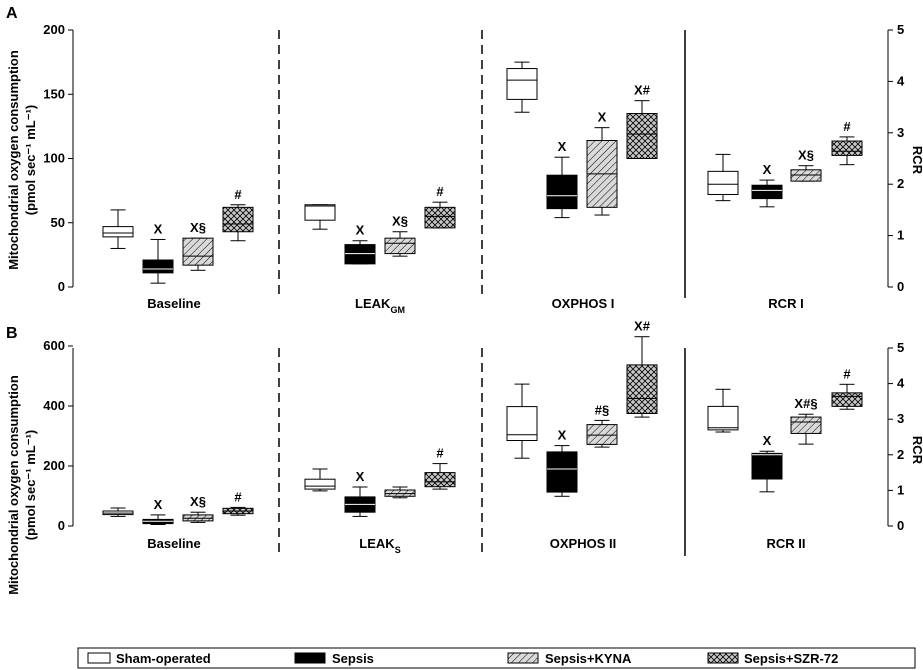  Describe the element at coordinates (30, 485) in the screenshot. I see `panel-b-ylabel-2: (pmol sec⁻¹ mL⁻¹)` at that location.